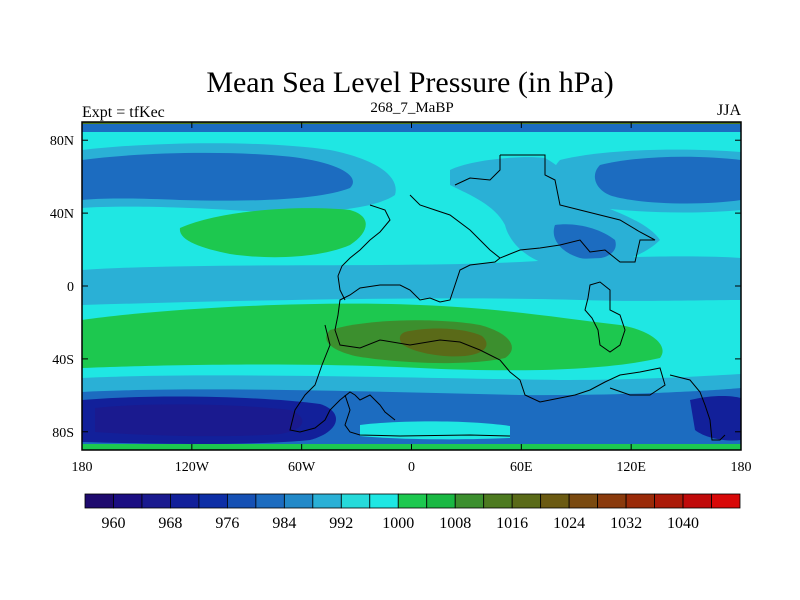 The image size is (800, 600). Describe the element at coordinates (521, 467) in the screenshot. I see `lon-tick-label: 60E` at that location.